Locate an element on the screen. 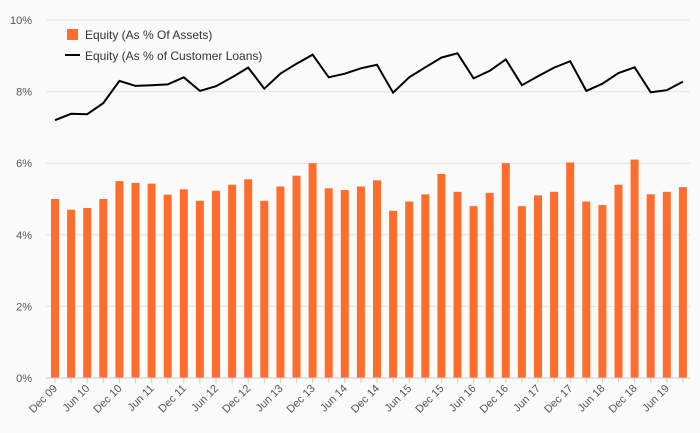 The width and height of the screenshot is (700, 433). x-tick-label: Dec 14 is located at coordinates (365, 399).